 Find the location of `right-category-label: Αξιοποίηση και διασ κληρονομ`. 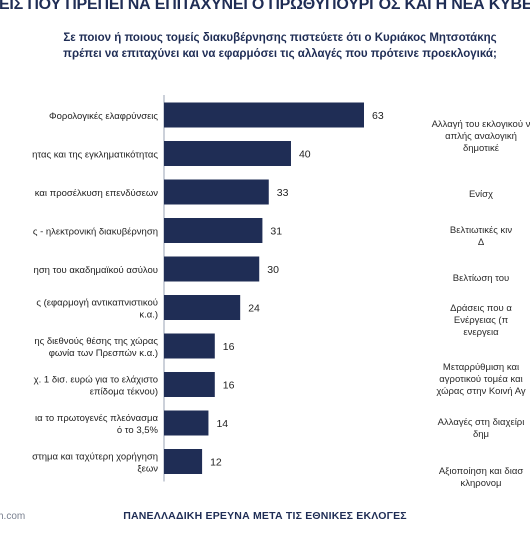

right-category-label: Αξιοποίηση και διασ κληρονομ is located at coordinates (463, 478).